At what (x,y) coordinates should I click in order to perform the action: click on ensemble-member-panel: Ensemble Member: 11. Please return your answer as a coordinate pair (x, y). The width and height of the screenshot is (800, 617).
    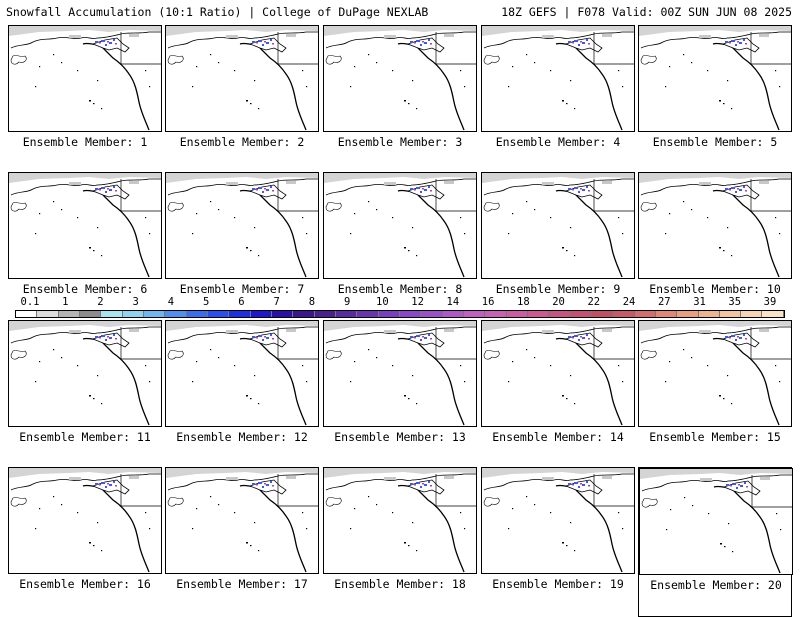
    Looking at the image, I should click on (85, 395).